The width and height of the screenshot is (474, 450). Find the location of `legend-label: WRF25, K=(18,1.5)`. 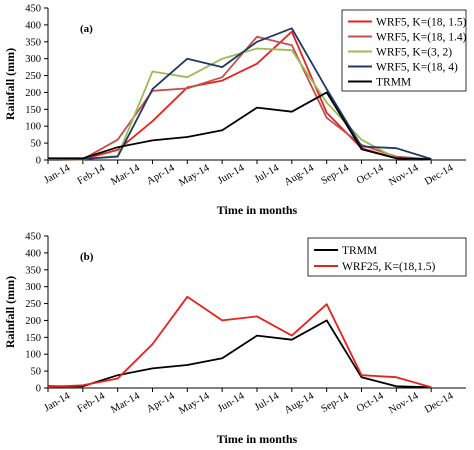

legend-label: WRF25, K=(18,1.5) is located at coordinates (389, 267).